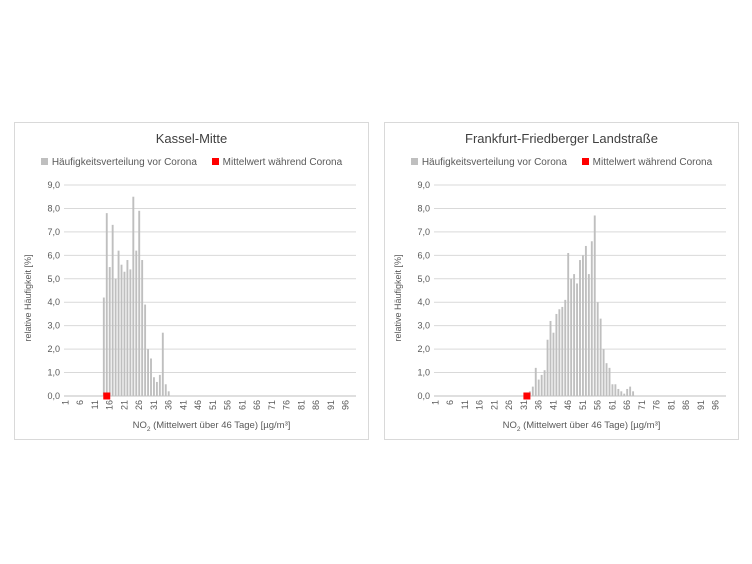 The width and height of the screenshot is (752, 564). Describe the element at coordinates (518, 429) in the screenshot. I see `x-axis-label-subscript: 2` at that location.